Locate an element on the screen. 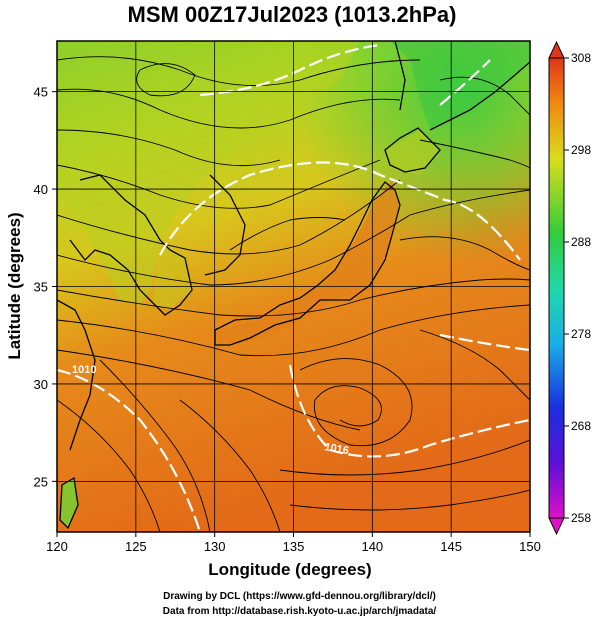 Image resolution: width=599 pixels, height=625 pixels. y-tick-label: 35 is located at coordinates (41, 287).